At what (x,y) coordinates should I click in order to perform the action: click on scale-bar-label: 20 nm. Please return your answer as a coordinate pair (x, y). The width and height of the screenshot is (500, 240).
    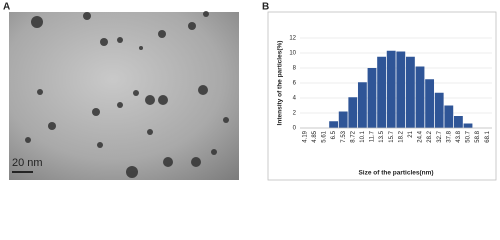
    Looking at the image, I should click on (27, 163).